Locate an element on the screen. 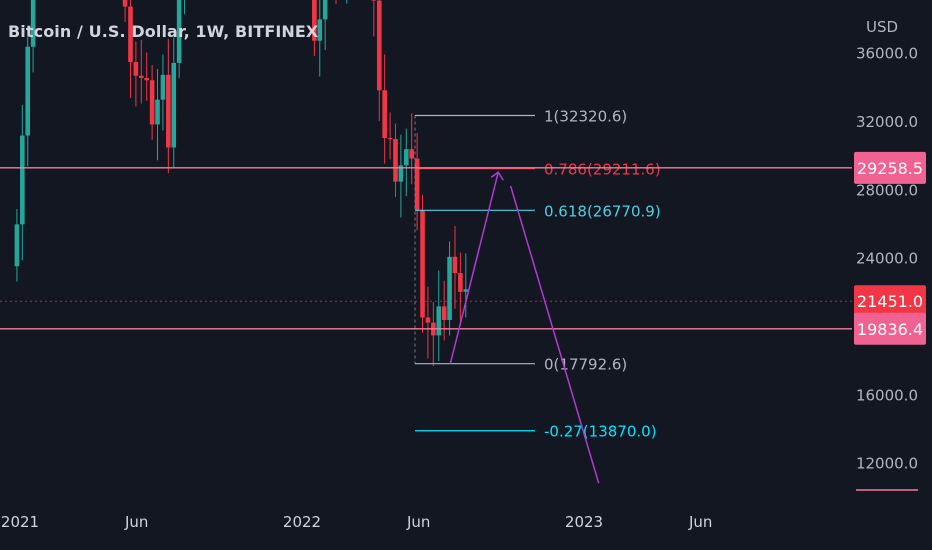 Image resolution: width=932 pixels, height=550 pixels. badge-upper-line-text: 29258.5 is located at coordinates (890, 168).